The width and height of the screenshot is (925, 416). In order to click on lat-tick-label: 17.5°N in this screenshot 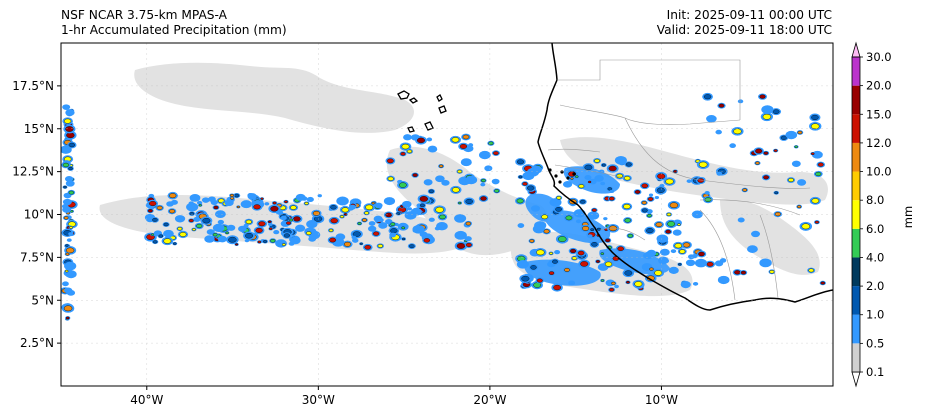, I will do `click(33, 86)`.